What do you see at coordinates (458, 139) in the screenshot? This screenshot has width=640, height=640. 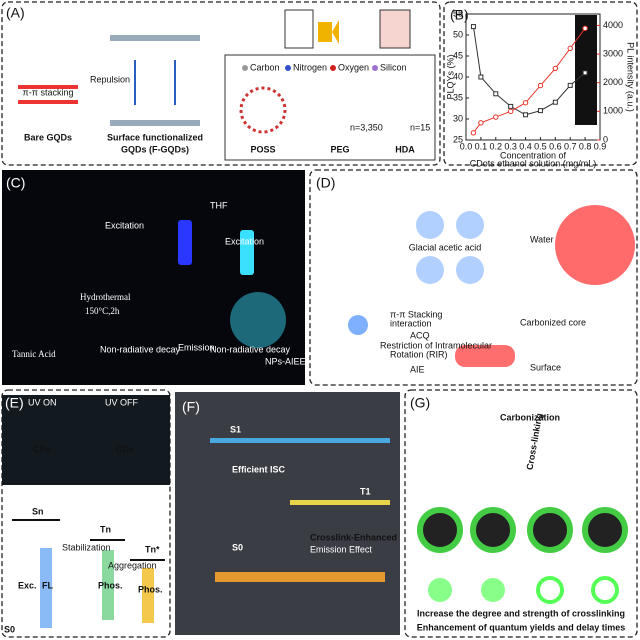 I see `y-tick-label: 25` at bounding box center [458, 139].